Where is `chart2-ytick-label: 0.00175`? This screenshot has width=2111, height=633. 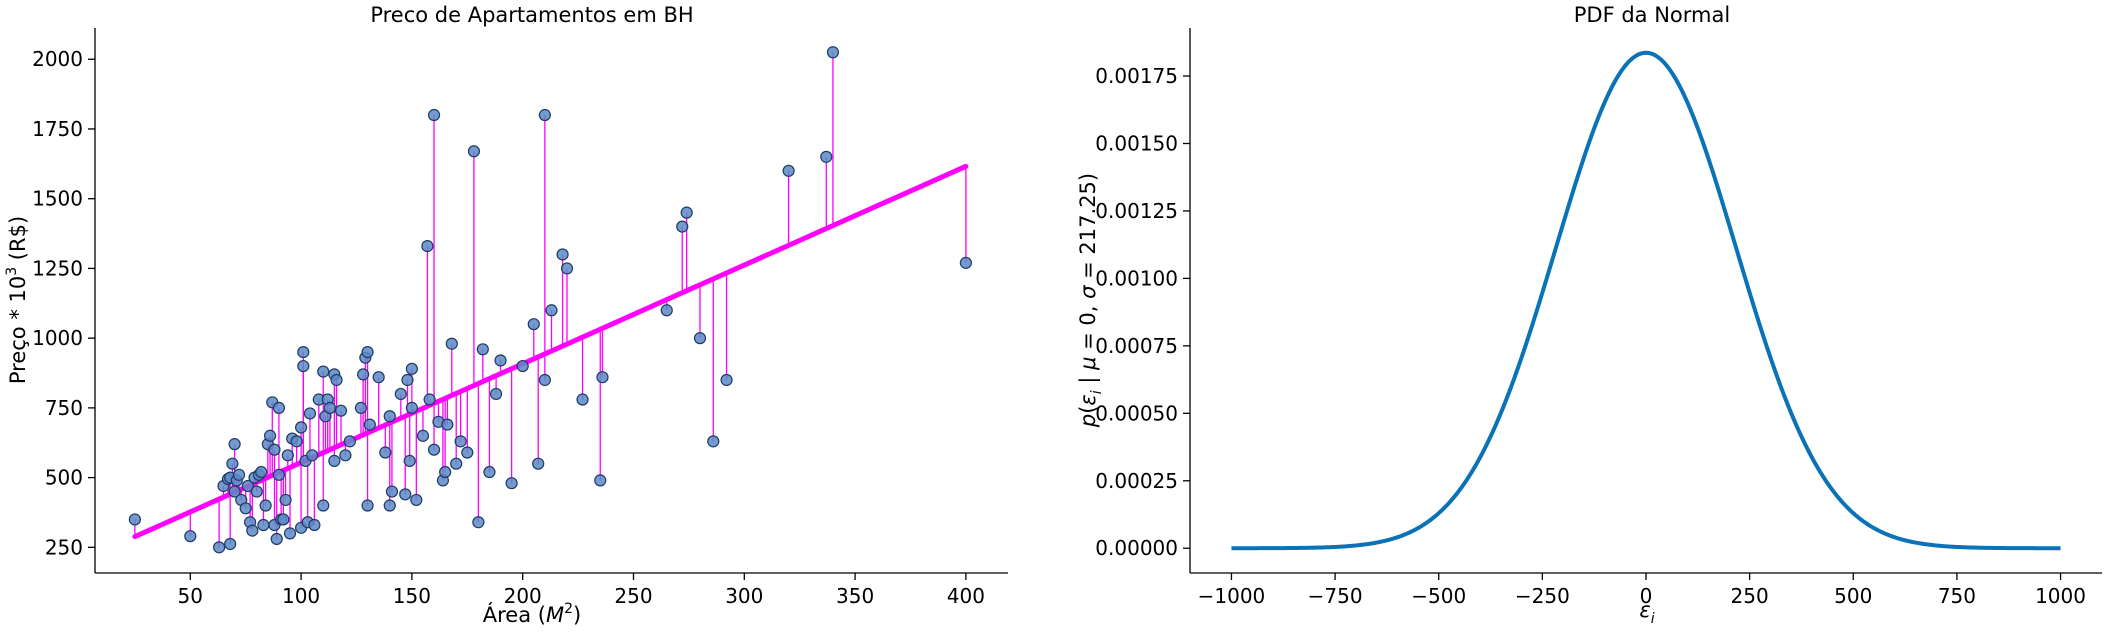 chart2-ytick-label: 0.00175 is located at coordinates (1136, 76).